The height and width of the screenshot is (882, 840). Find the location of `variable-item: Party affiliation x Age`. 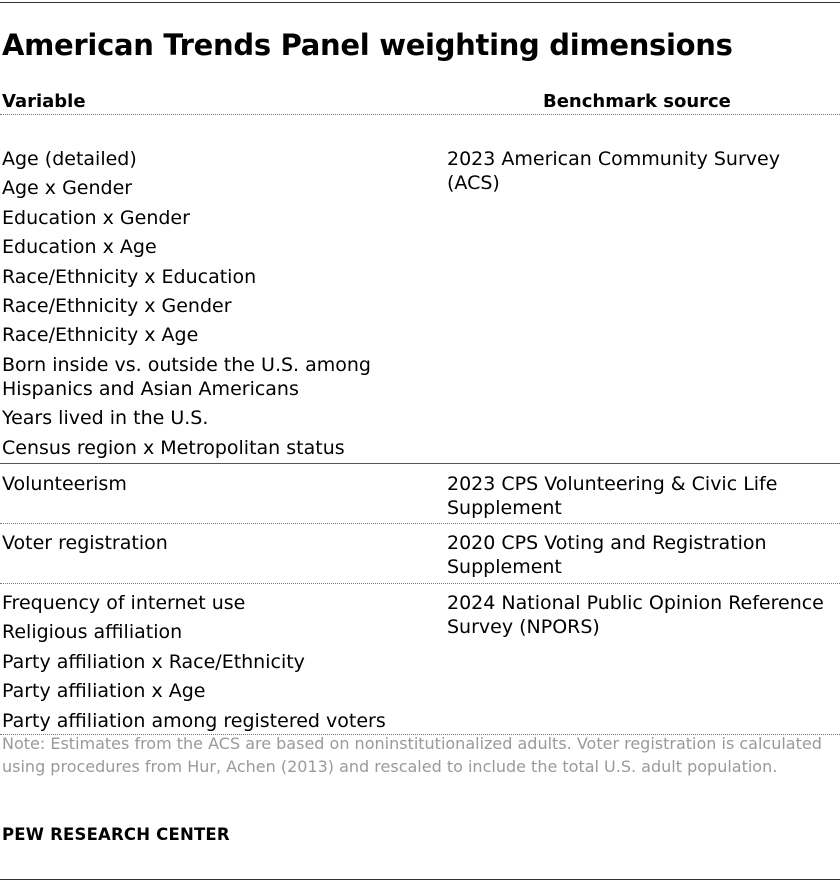

variable-item: Party affiliation x Age is located at coordinates (104, 691).